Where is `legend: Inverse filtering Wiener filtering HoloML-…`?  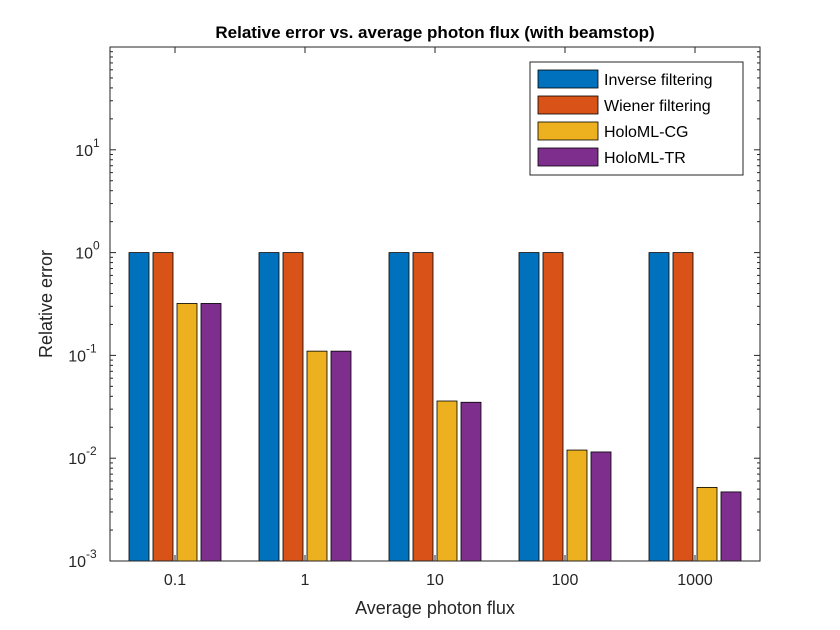
legend: Inverse filtering Wiener filtering HoloML-… is located at coordinates (636, 118).